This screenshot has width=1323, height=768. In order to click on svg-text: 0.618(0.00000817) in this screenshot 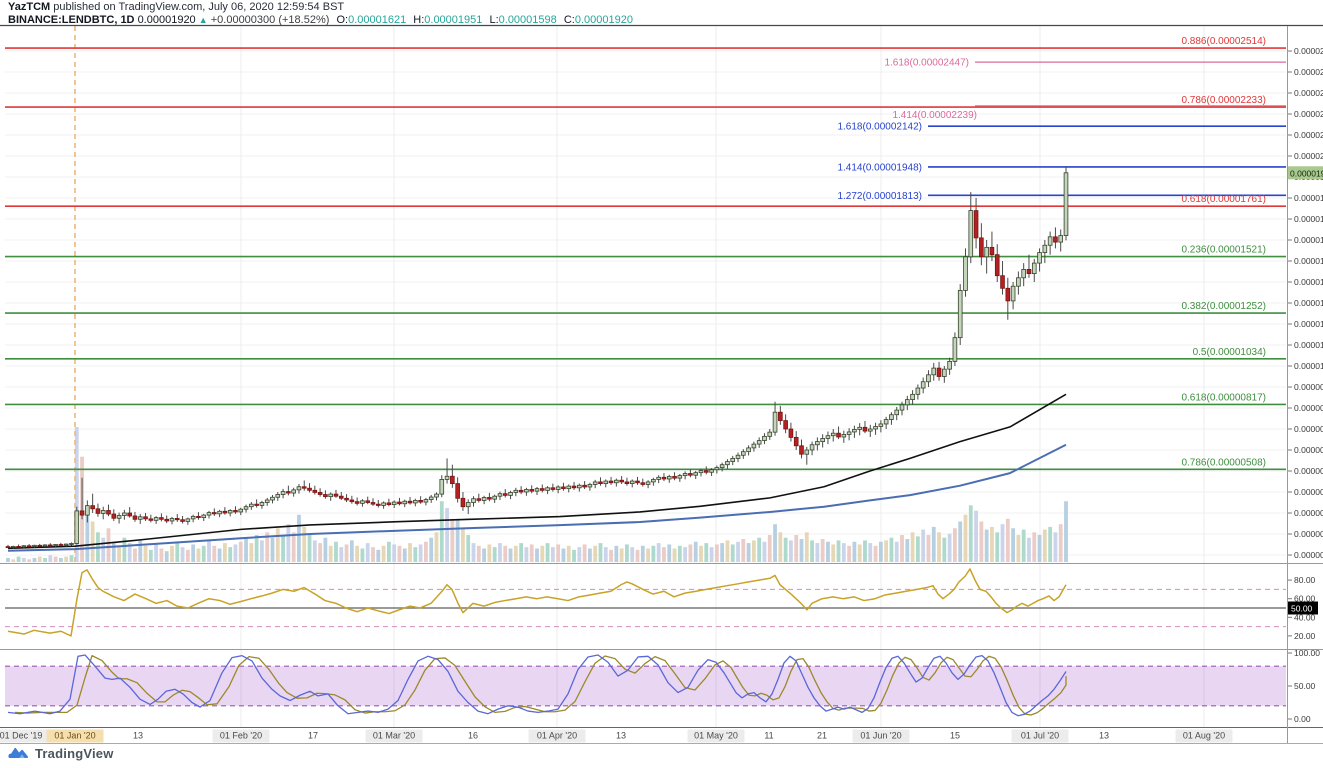, I will do `click(1223, 397)`.